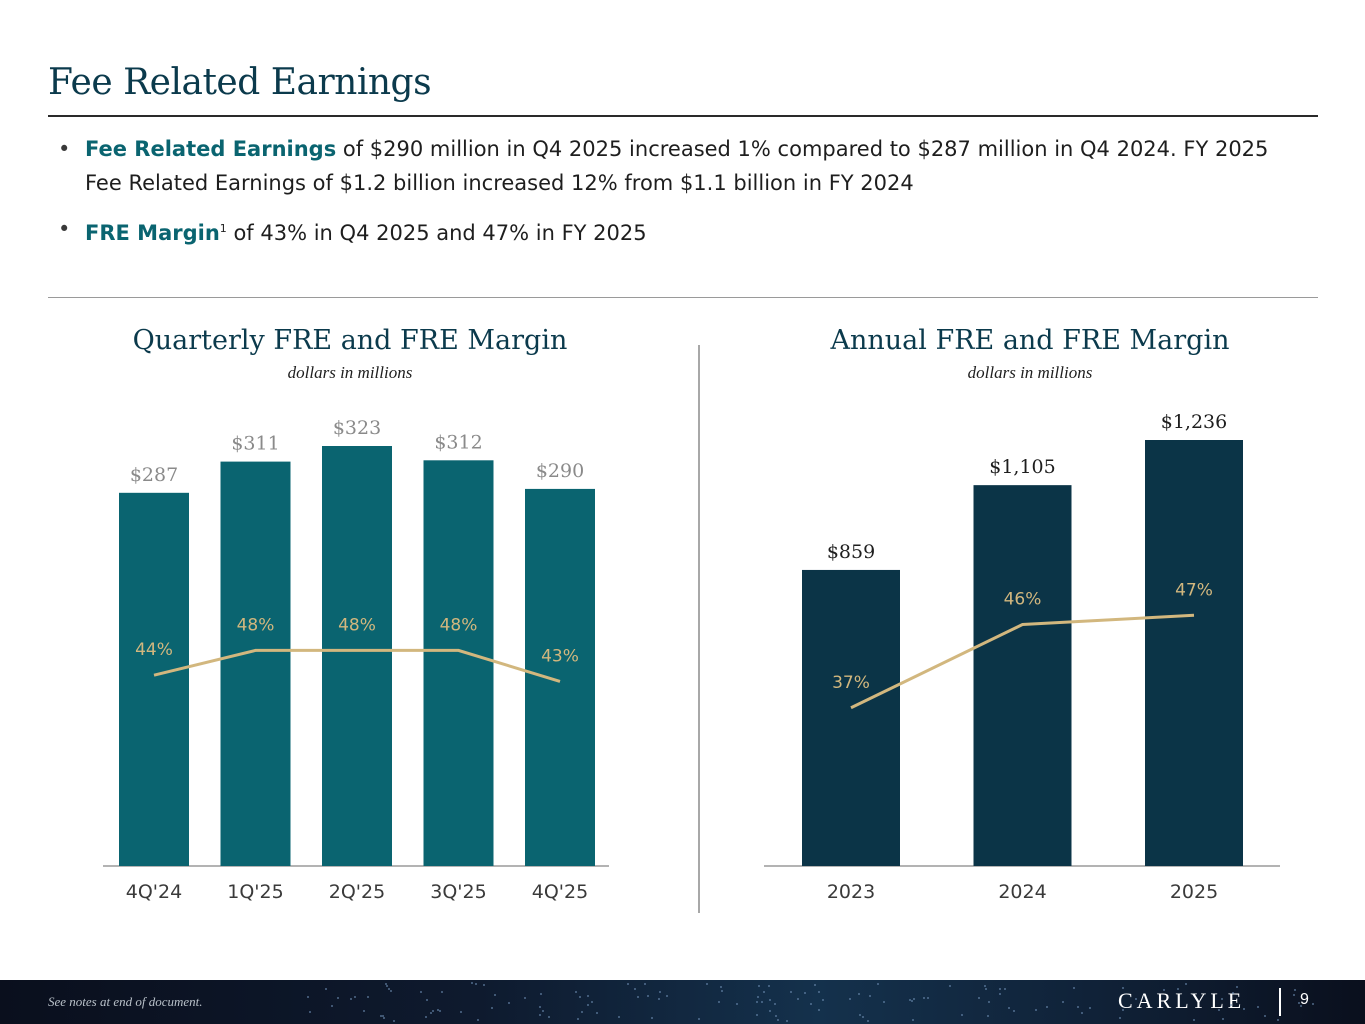 The height and width of the screenshot is (1024, 1365). Describe the element at coordinates (357, 892) in the screenshot. I see `quarterly-x-tick-label: 2Q'25` at that location.